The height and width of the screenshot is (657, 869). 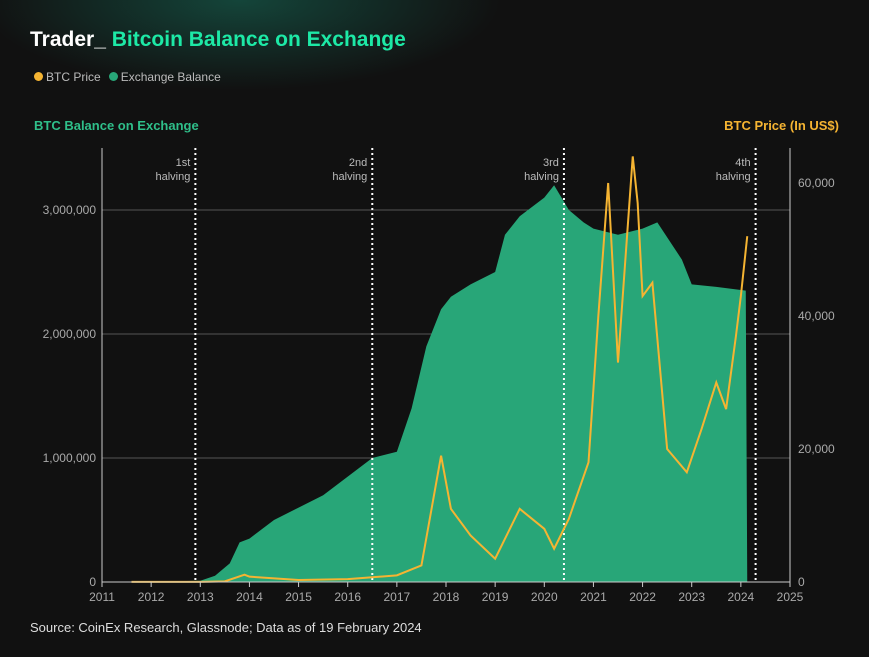 What do you see at coordinates (446, 597) in the screenshot?
I see `x-tick-label: 2018` at bounding box center [446, 597].